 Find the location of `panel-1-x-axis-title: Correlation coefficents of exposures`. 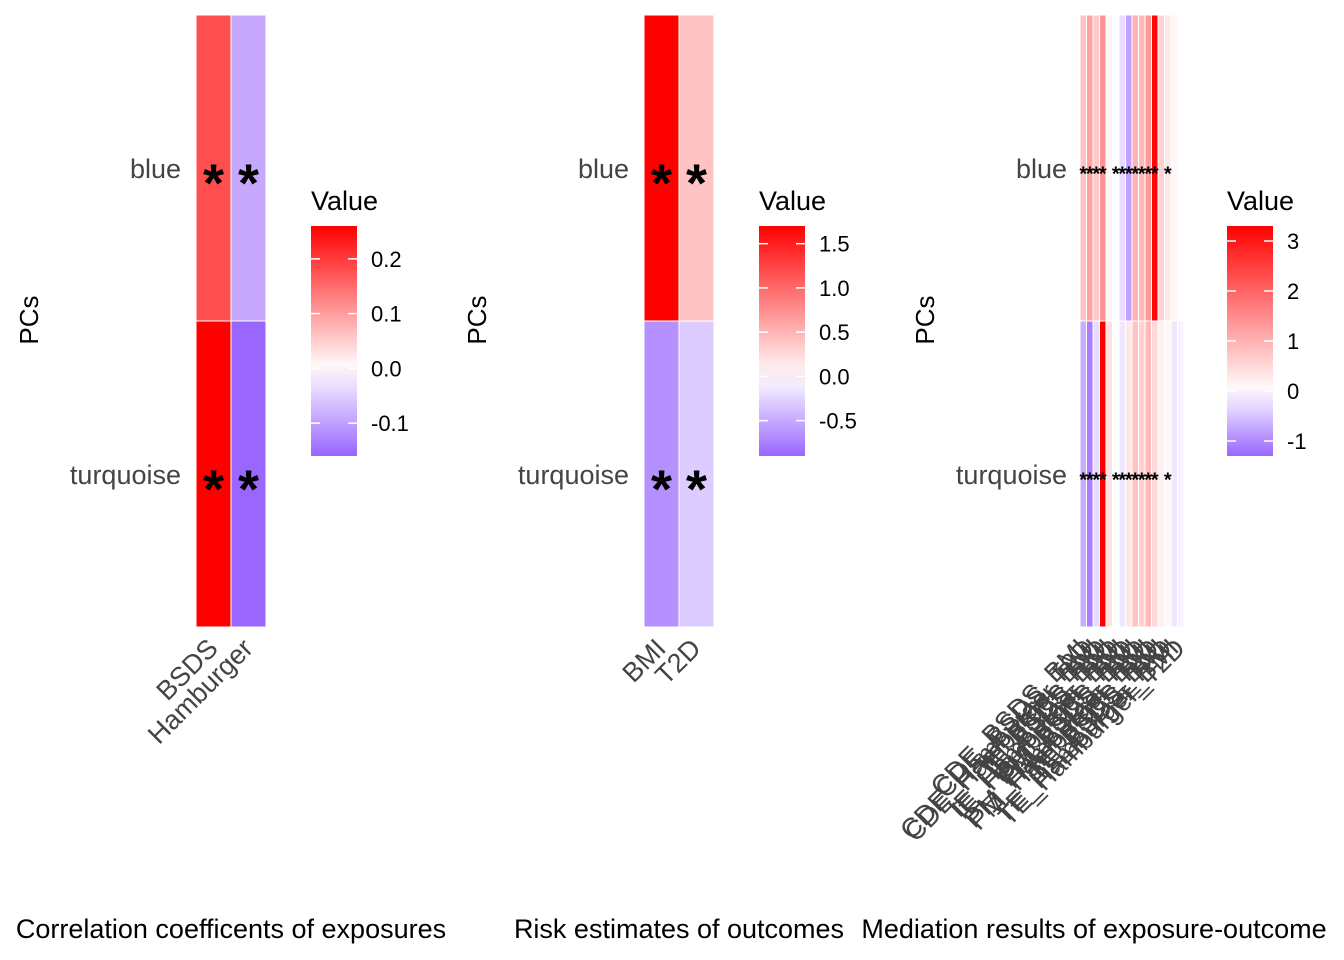

panel-1-x-axis-title: Correlation coefficents of exposures is located at coordinates (231, 929).